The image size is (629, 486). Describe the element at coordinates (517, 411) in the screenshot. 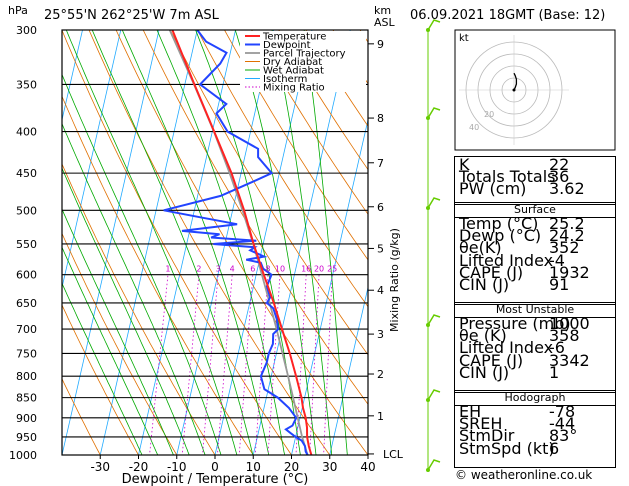

I see `hodograph-table-row: EH -78` at that location.